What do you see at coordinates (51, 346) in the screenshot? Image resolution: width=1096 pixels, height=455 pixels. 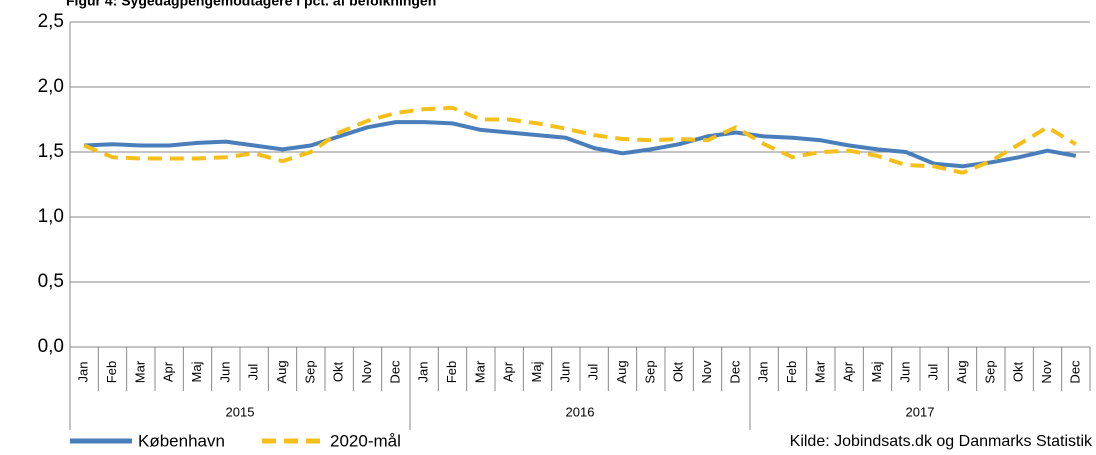 I see `y-tick-label: 0,0` at bounding box center [51, 346].